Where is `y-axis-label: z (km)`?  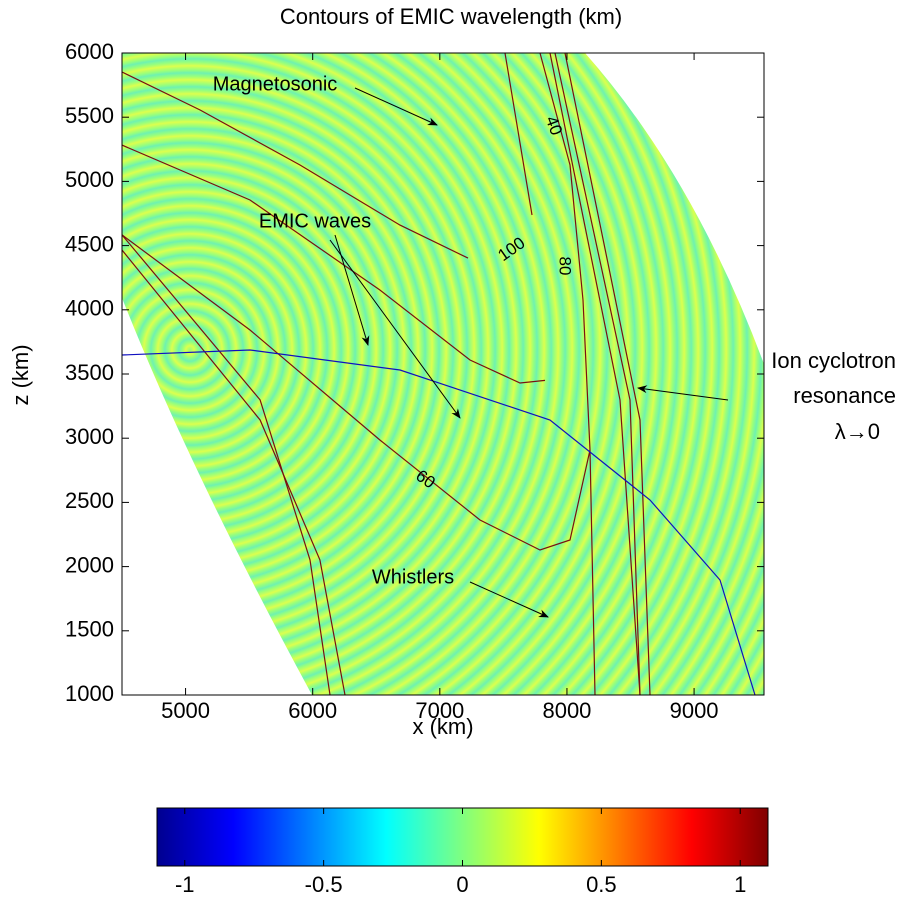 y-axis-label: z (km) is located at coordinates (20, 374).